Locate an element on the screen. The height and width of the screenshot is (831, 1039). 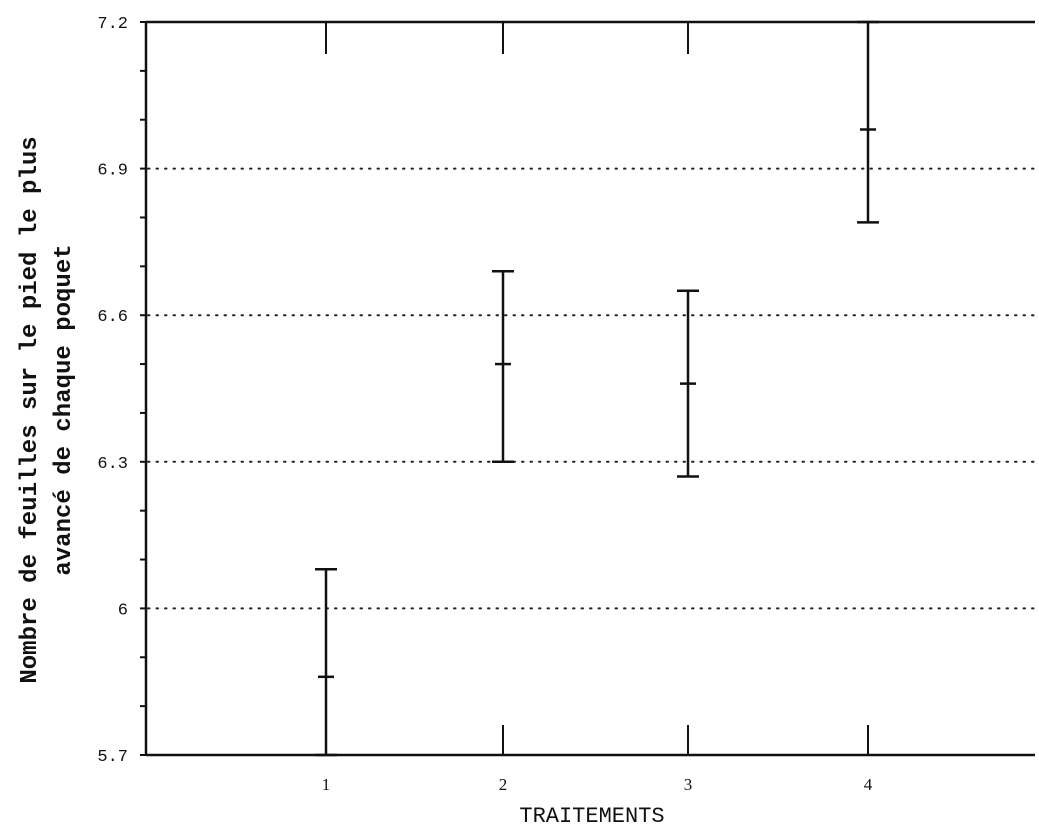
y-axis-title-line-1: Nombre de feuilles sur le pied le plus is located at coordinates (30, 409).